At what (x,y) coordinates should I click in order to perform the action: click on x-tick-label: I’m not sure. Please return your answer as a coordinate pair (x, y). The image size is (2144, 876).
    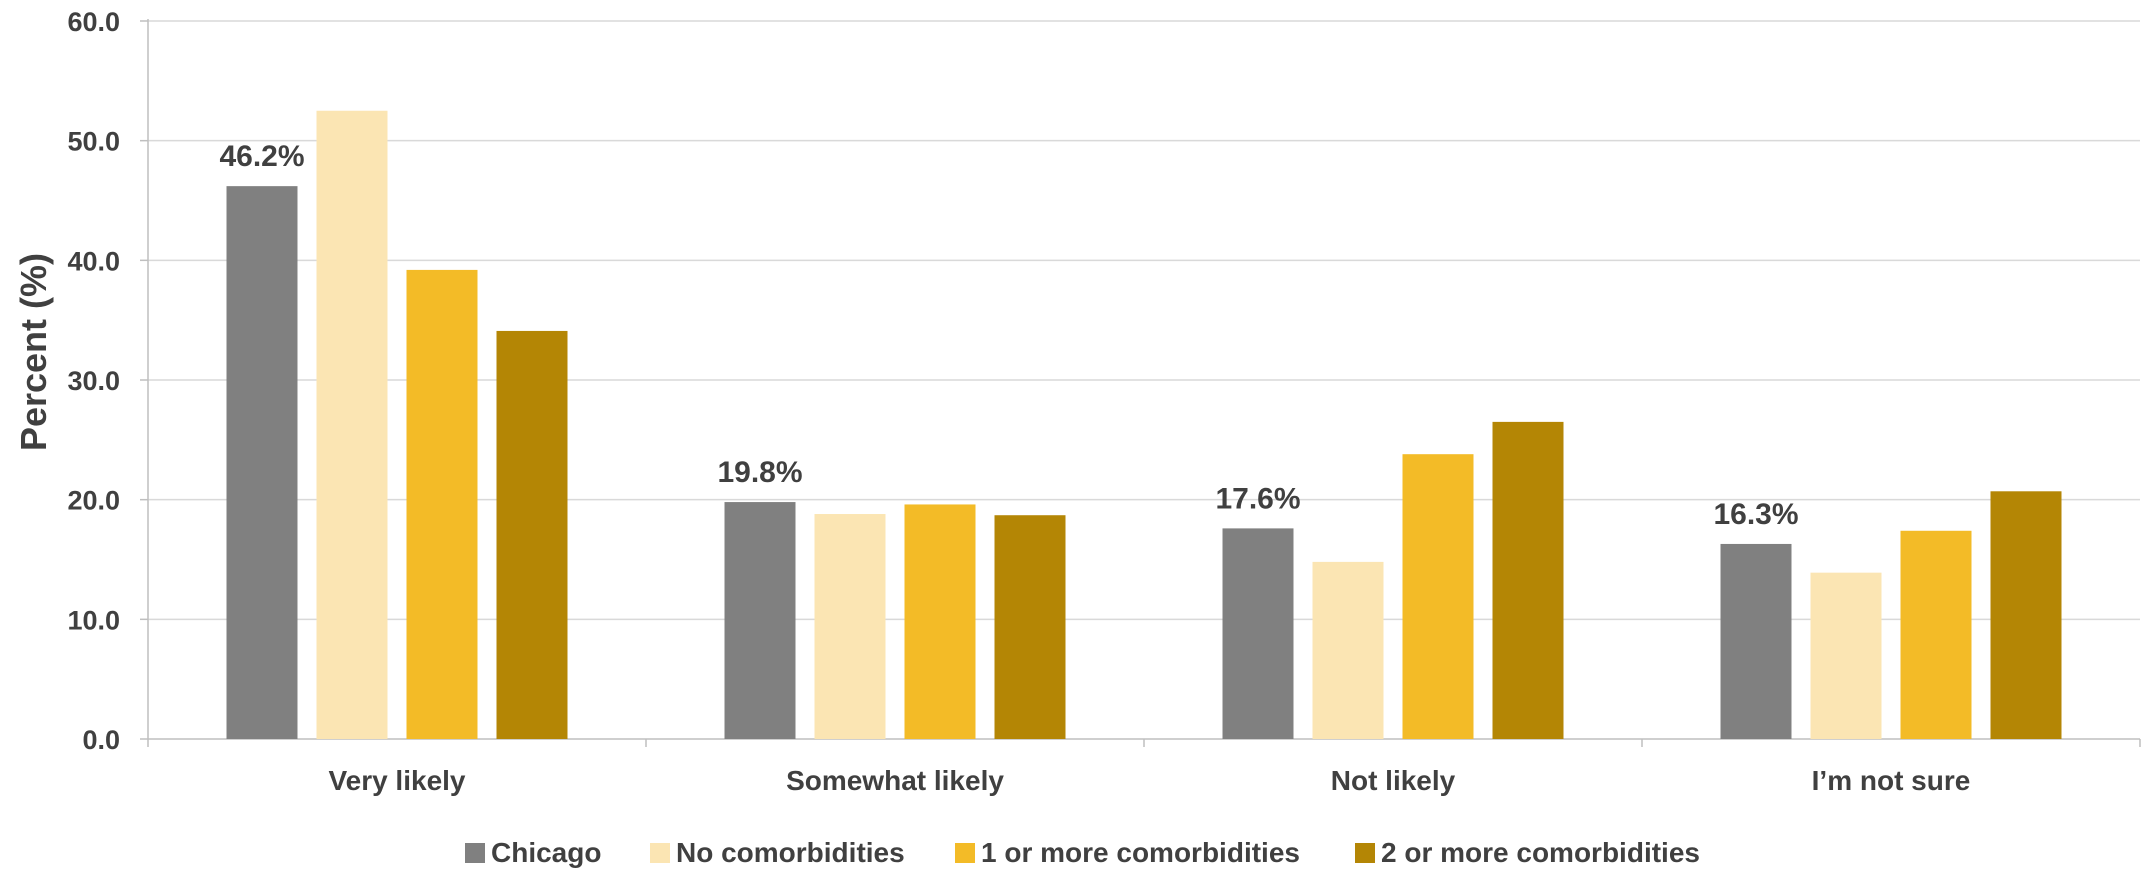
    Looking at the image, I should click on (1891, 780).